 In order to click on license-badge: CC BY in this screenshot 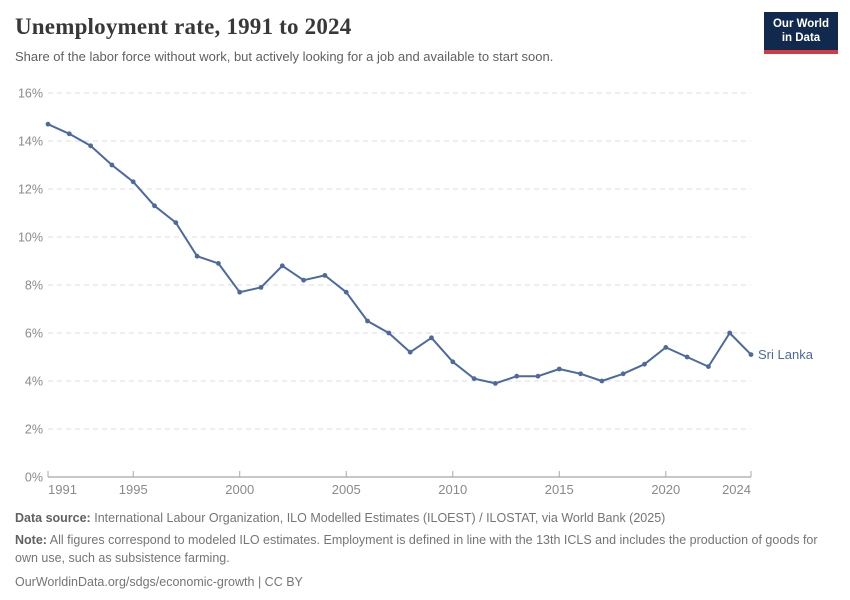, I will do `click(283, 582)`.